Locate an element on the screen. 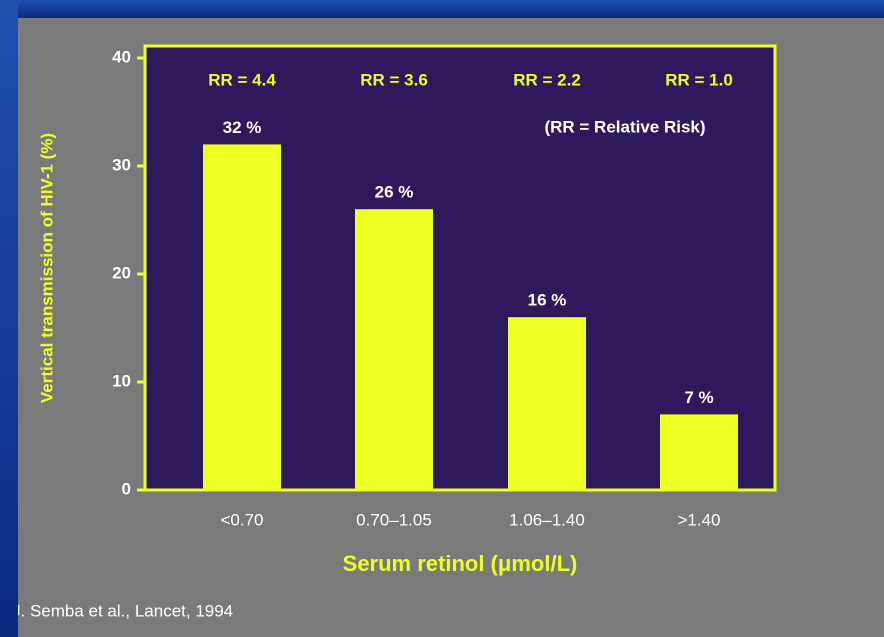 The image size is (884, 637). annotation: RR = 2.2 is located at coordinates (547, 79).